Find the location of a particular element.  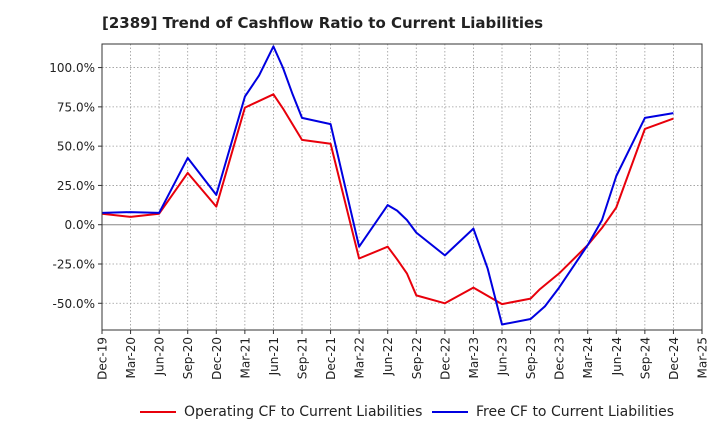

x-tick-label: Sep-20 is located at coordinates (188, 358).